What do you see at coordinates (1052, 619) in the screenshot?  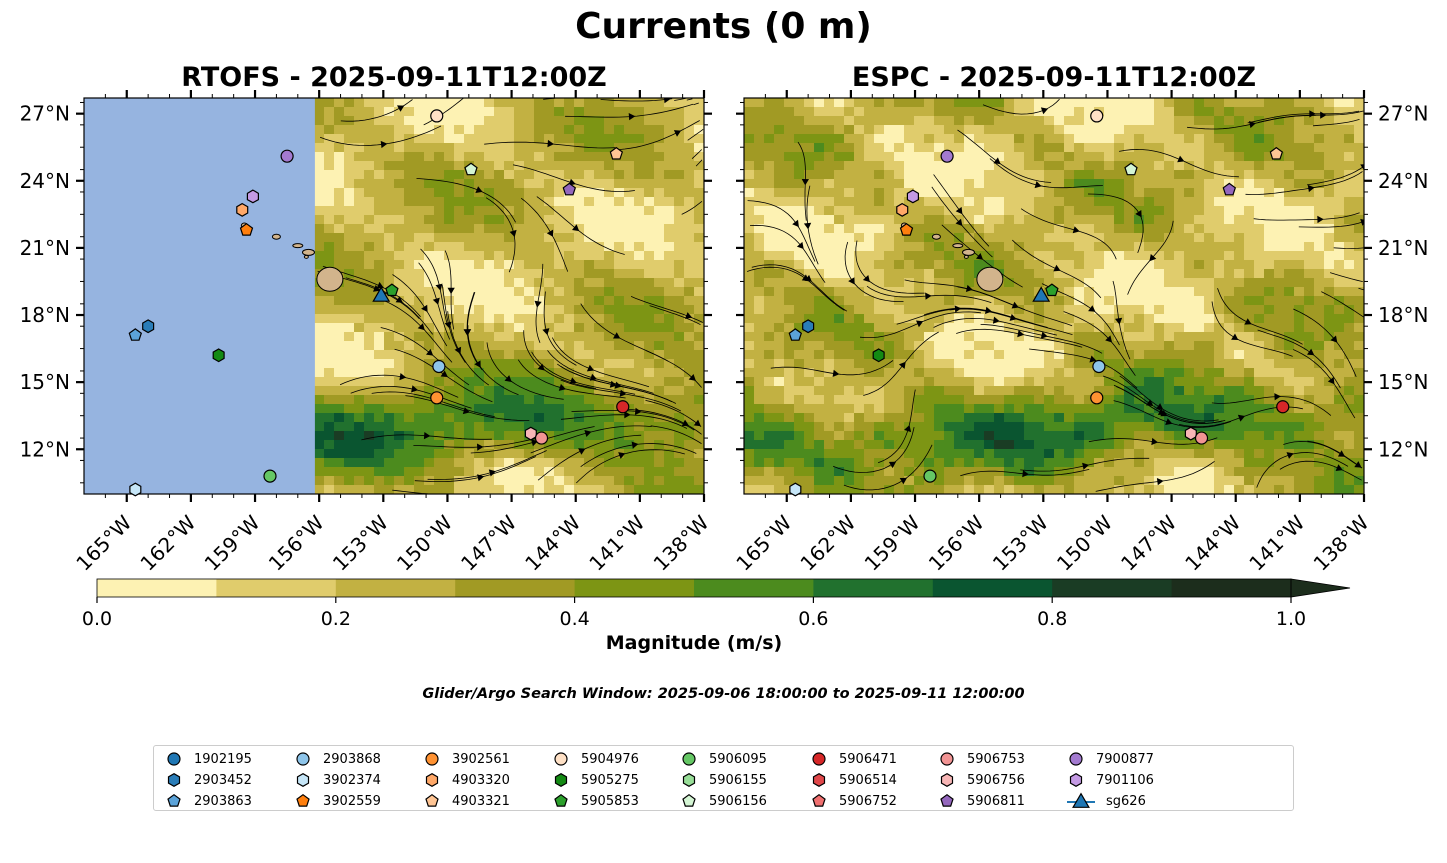 I see `colorbar-tick-label: 0.8` at bounding box center [1052, 619].